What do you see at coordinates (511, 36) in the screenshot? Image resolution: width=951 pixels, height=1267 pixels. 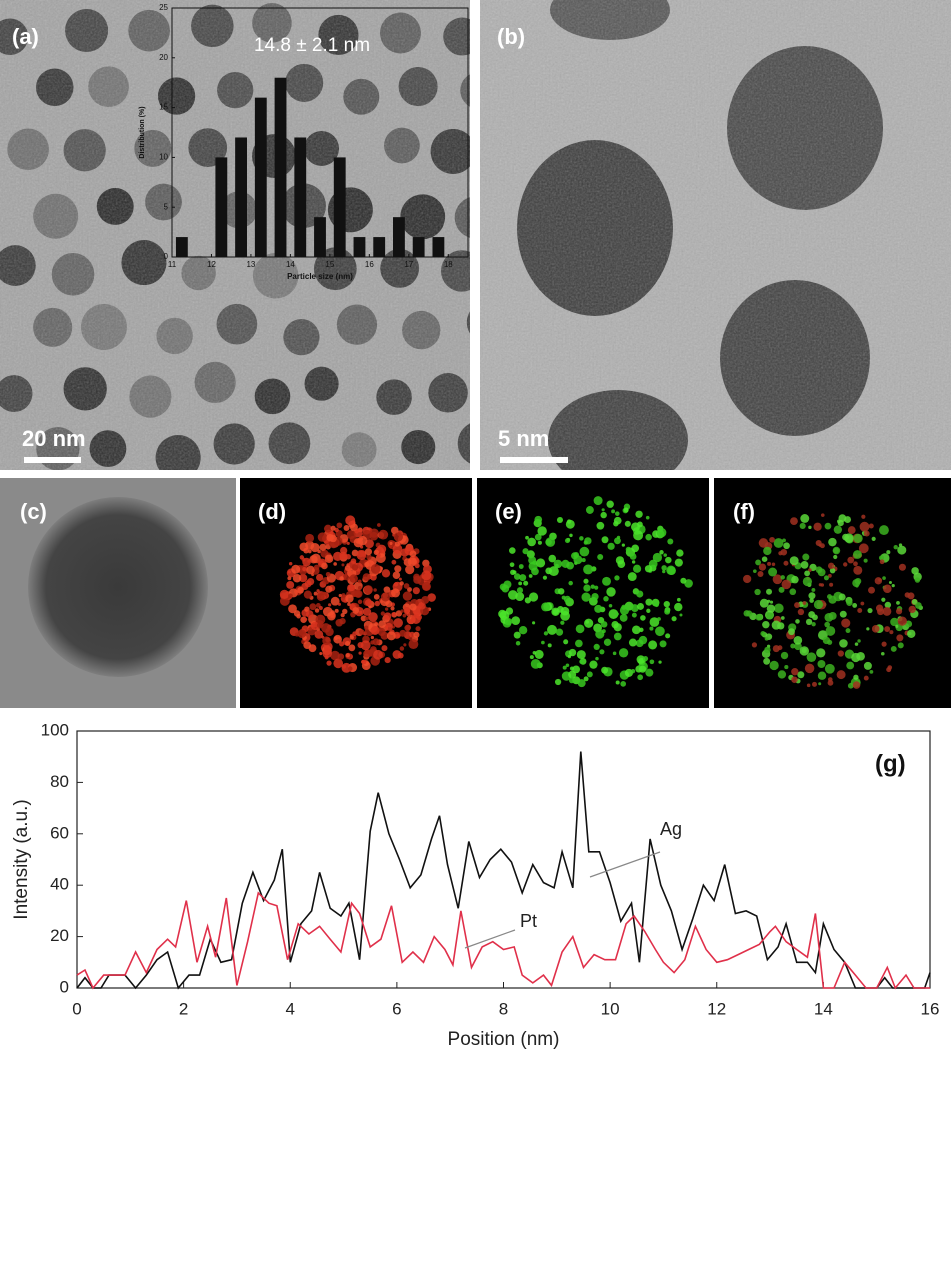 I see `panel-label: (b)` at bounding box center [511, 36].